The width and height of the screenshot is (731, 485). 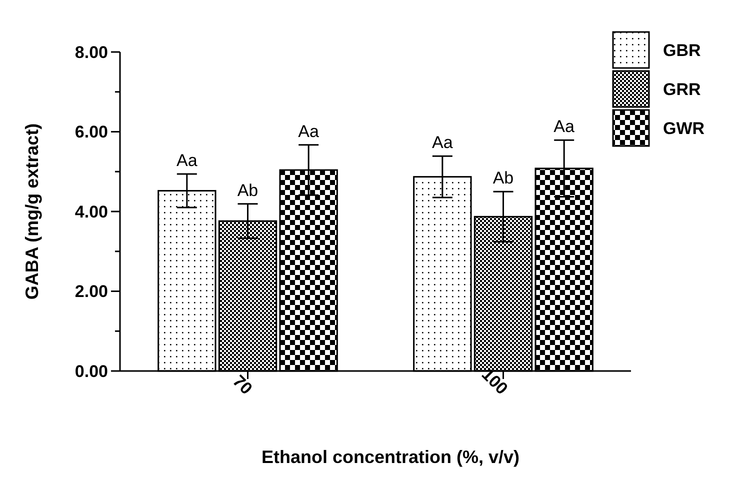 I want to click on legend-label: GWR, so click(x=684, y=128).